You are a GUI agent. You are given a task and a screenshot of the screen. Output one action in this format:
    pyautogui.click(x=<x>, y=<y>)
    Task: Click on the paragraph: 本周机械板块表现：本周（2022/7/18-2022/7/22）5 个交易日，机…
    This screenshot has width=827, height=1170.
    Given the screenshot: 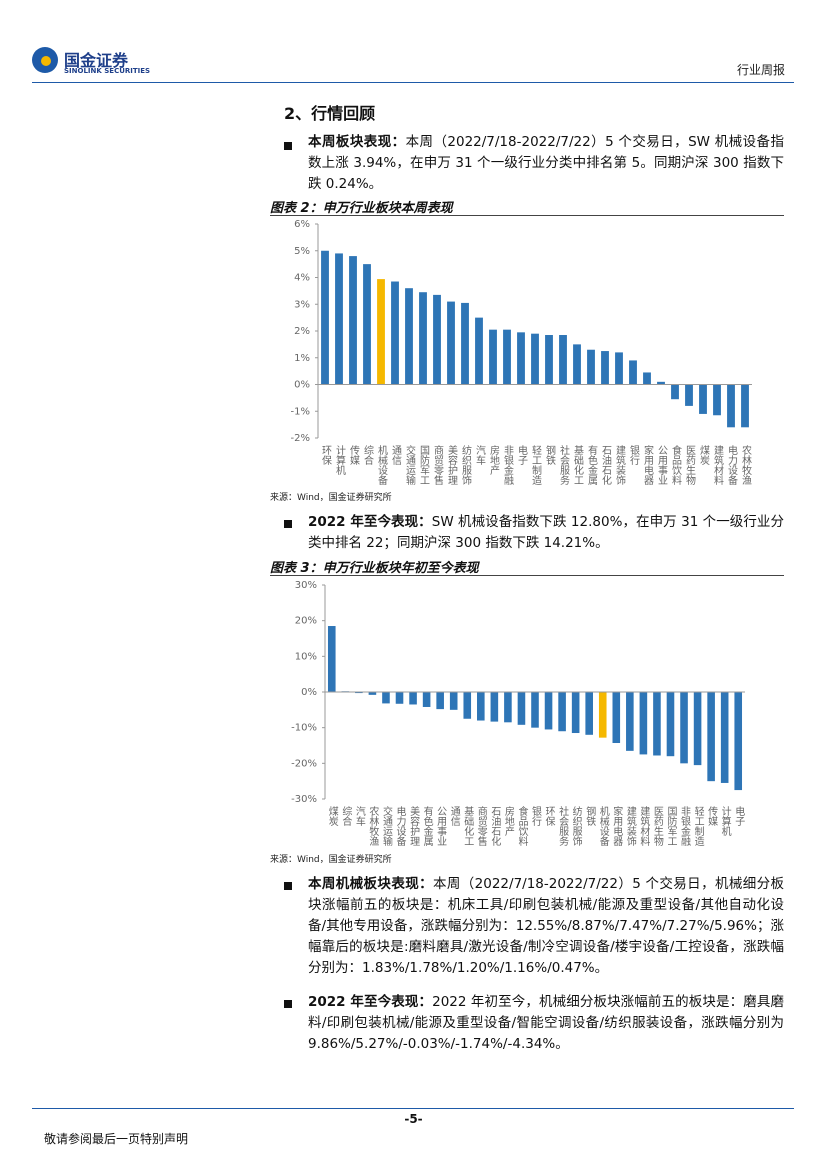 What is the action you would take?
    pyautogui.click(x=546, y=926)
    